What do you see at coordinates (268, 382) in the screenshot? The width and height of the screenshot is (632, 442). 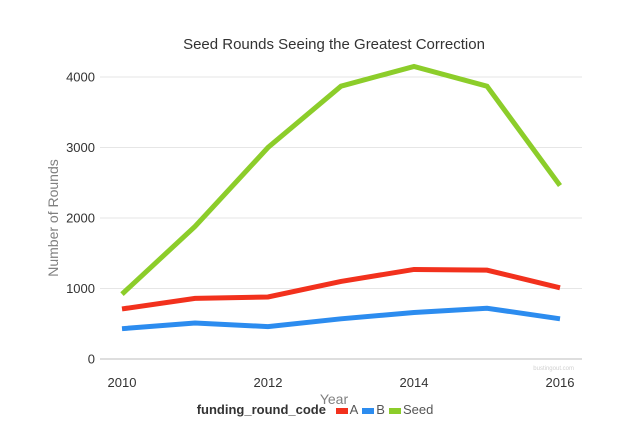 I see `x-tick-label: 2012` at bounding box center [268, 382].